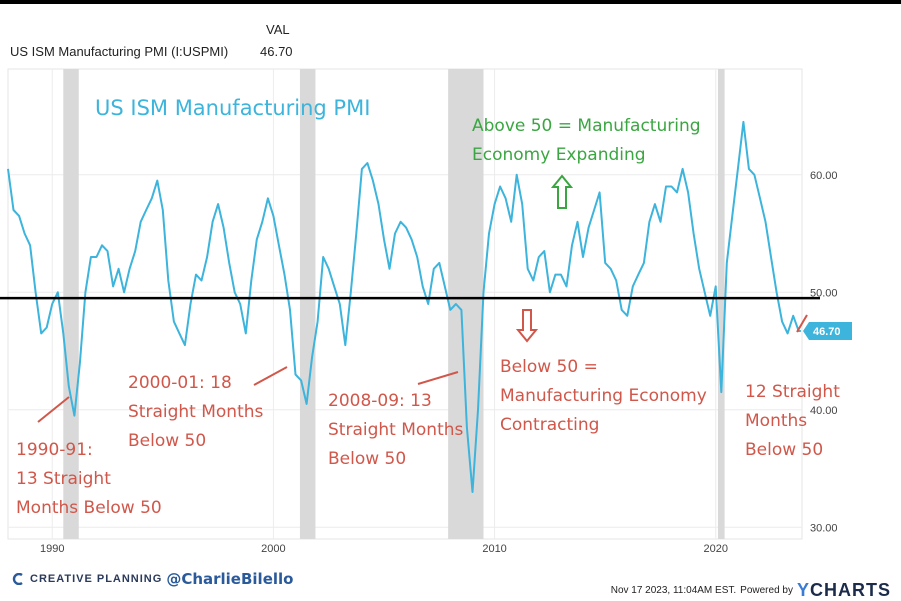  What do you see at coordinates (52, 549) in the screenshot?
I see `x-tick-label: 1990` at bounding box center [52, 549].